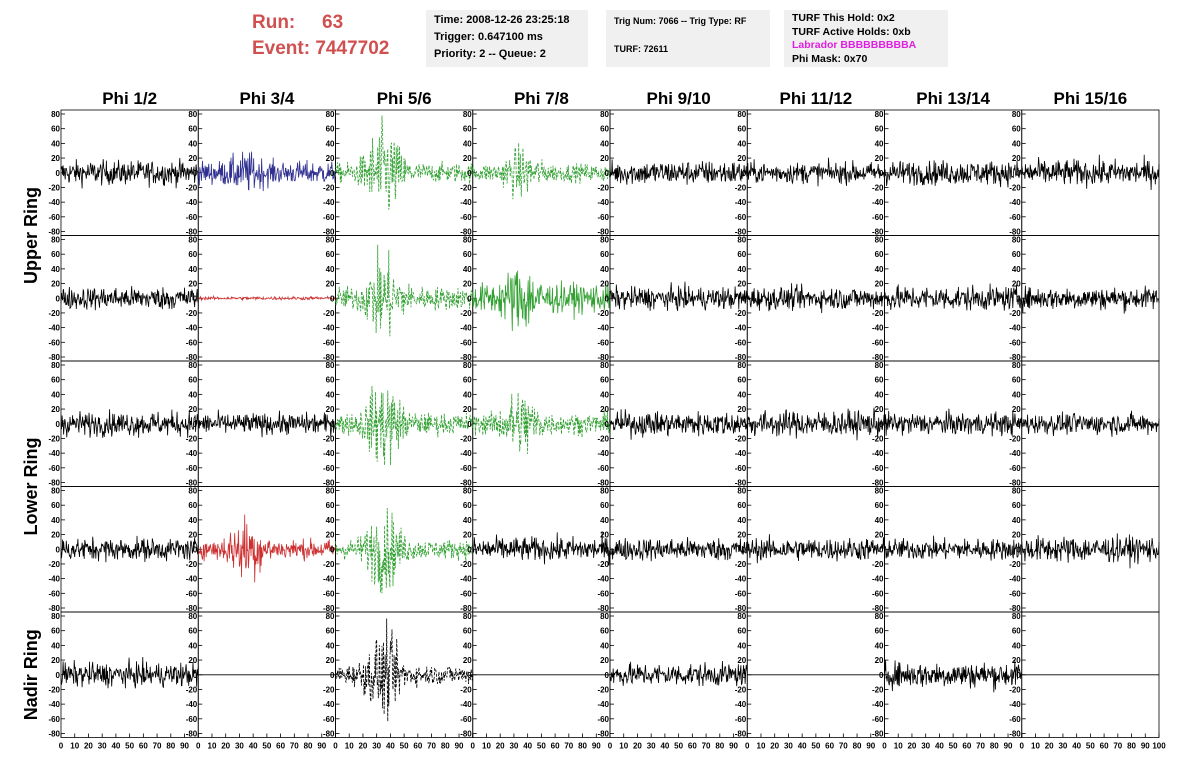 The image size is (1196, 772). I want to click on x-tick-label: 60, so click(417, 746).